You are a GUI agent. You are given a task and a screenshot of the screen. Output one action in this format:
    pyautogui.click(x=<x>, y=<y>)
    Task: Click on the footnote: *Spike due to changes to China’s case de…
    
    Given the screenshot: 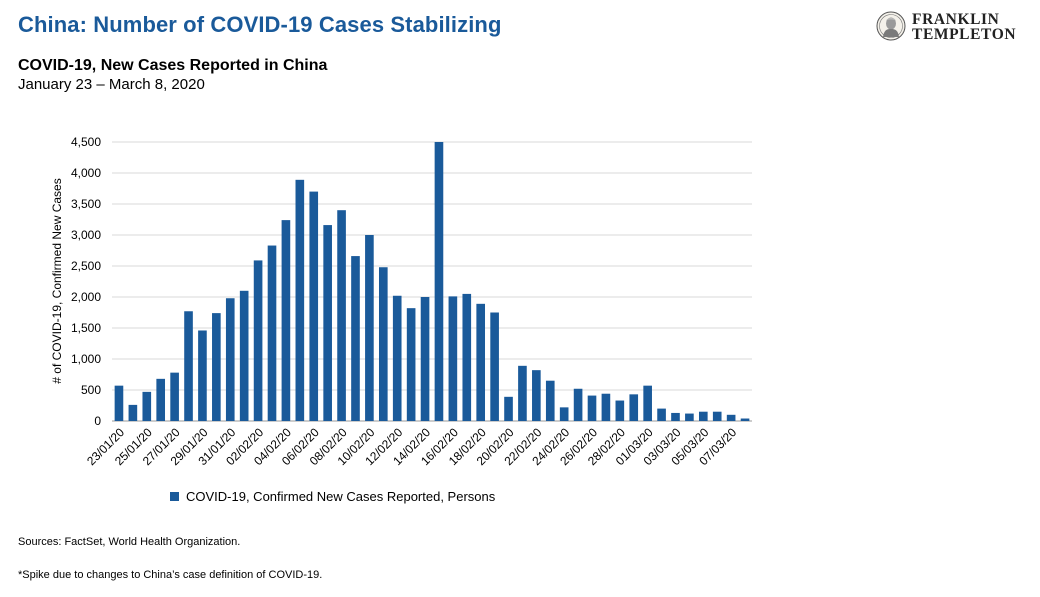 What is the action you would take?
    pyautogui.click(x=170, y=575)
    